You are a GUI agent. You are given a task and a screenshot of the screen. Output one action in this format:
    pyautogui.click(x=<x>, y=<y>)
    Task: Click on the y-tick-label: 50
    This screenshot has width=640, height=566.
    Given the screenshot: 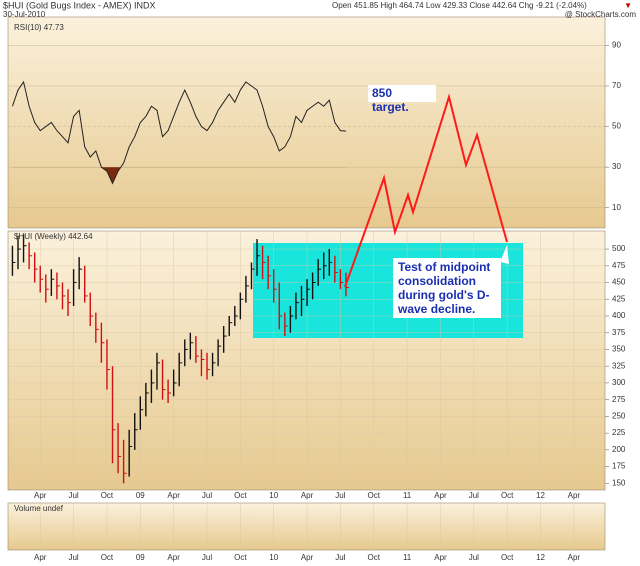 What is the action you would take?
    pyautogui.click(x=616, y=126)
    